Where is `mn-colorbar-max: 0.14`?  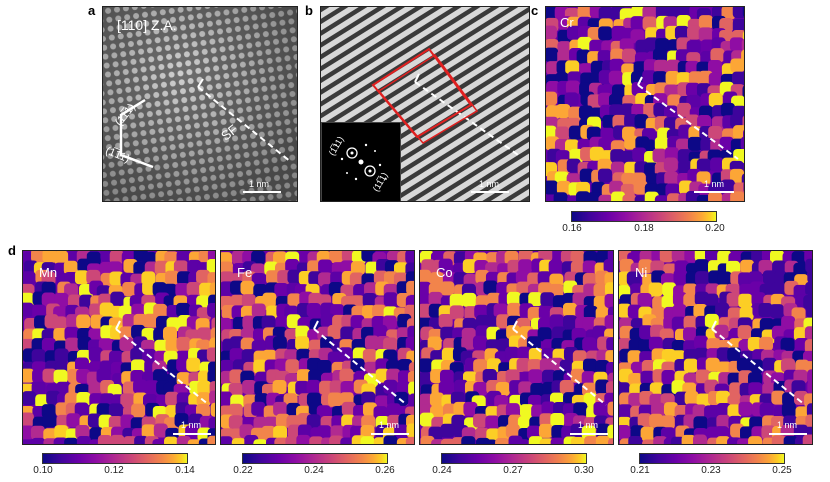
mn-colorbar-max: 0.14 is located at coordinates (185, 470).